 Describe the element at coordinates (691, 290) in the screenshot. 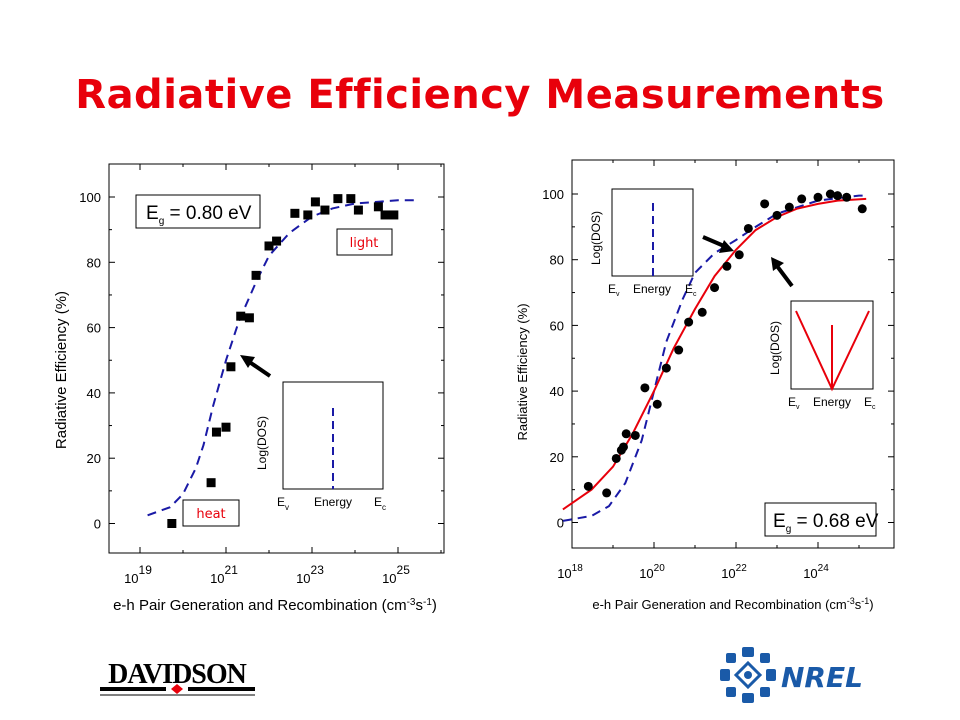

I see `right-inset1-ec: Ec` at that location.